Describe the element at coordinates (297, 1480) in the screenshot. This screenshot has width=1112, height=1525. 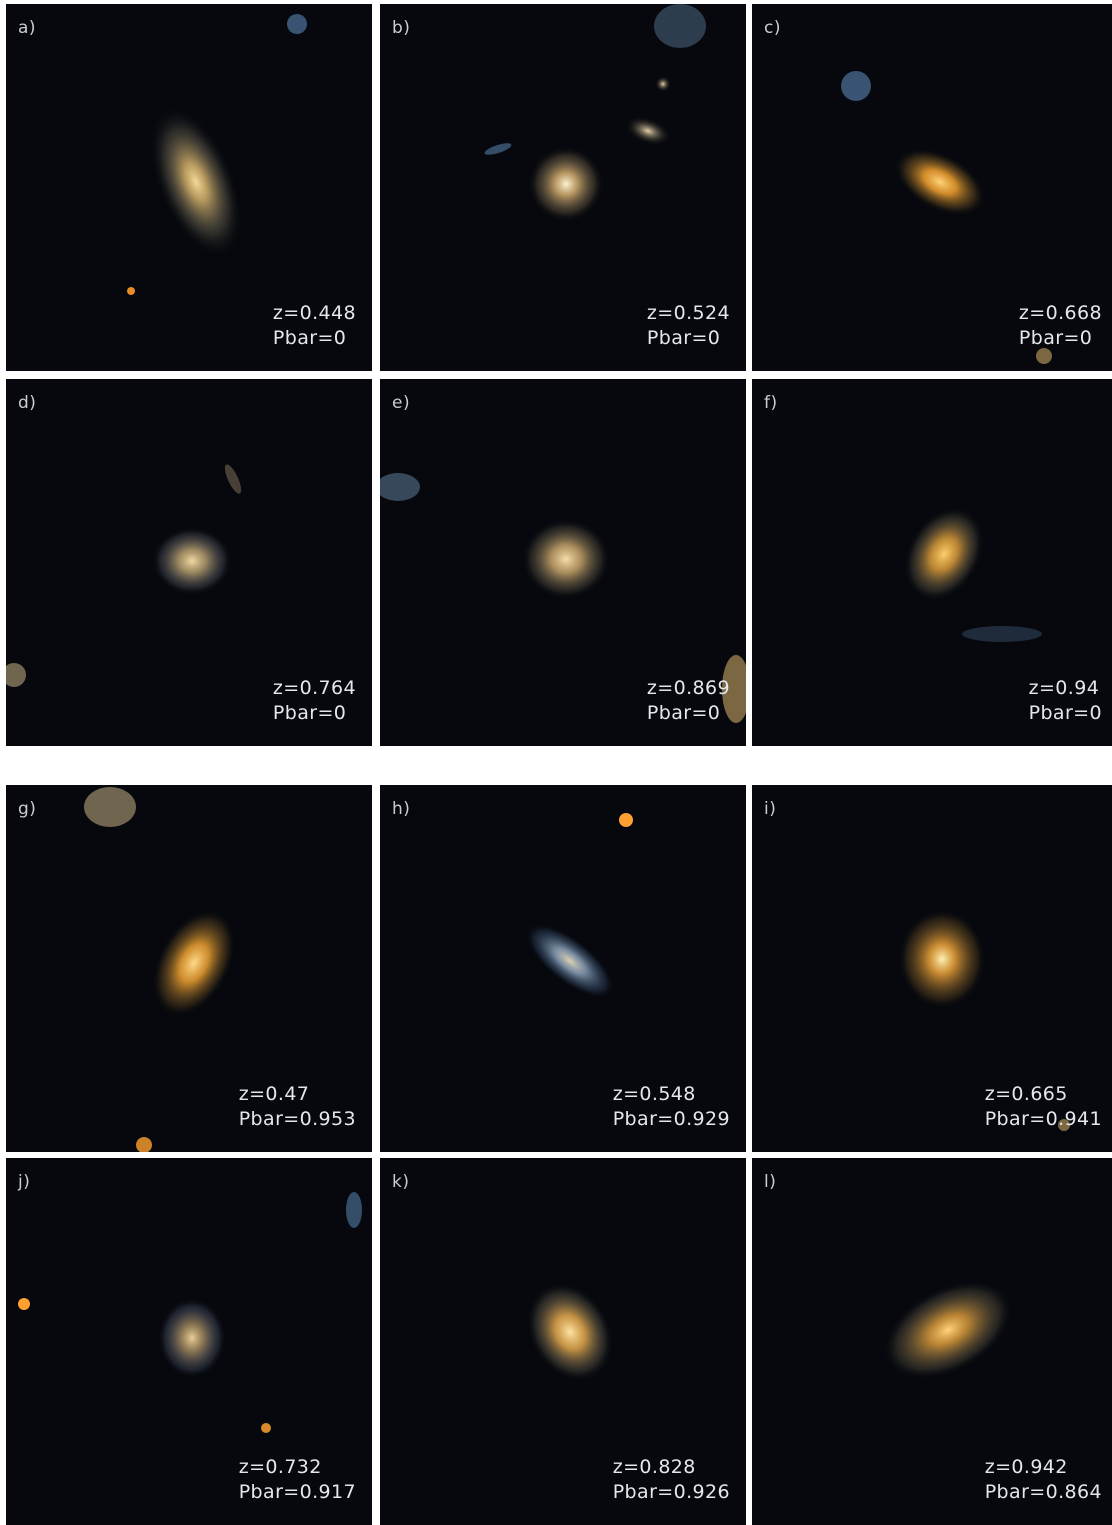
I see `panel-readout: z=0.732 Pbar=0.917` at that location.